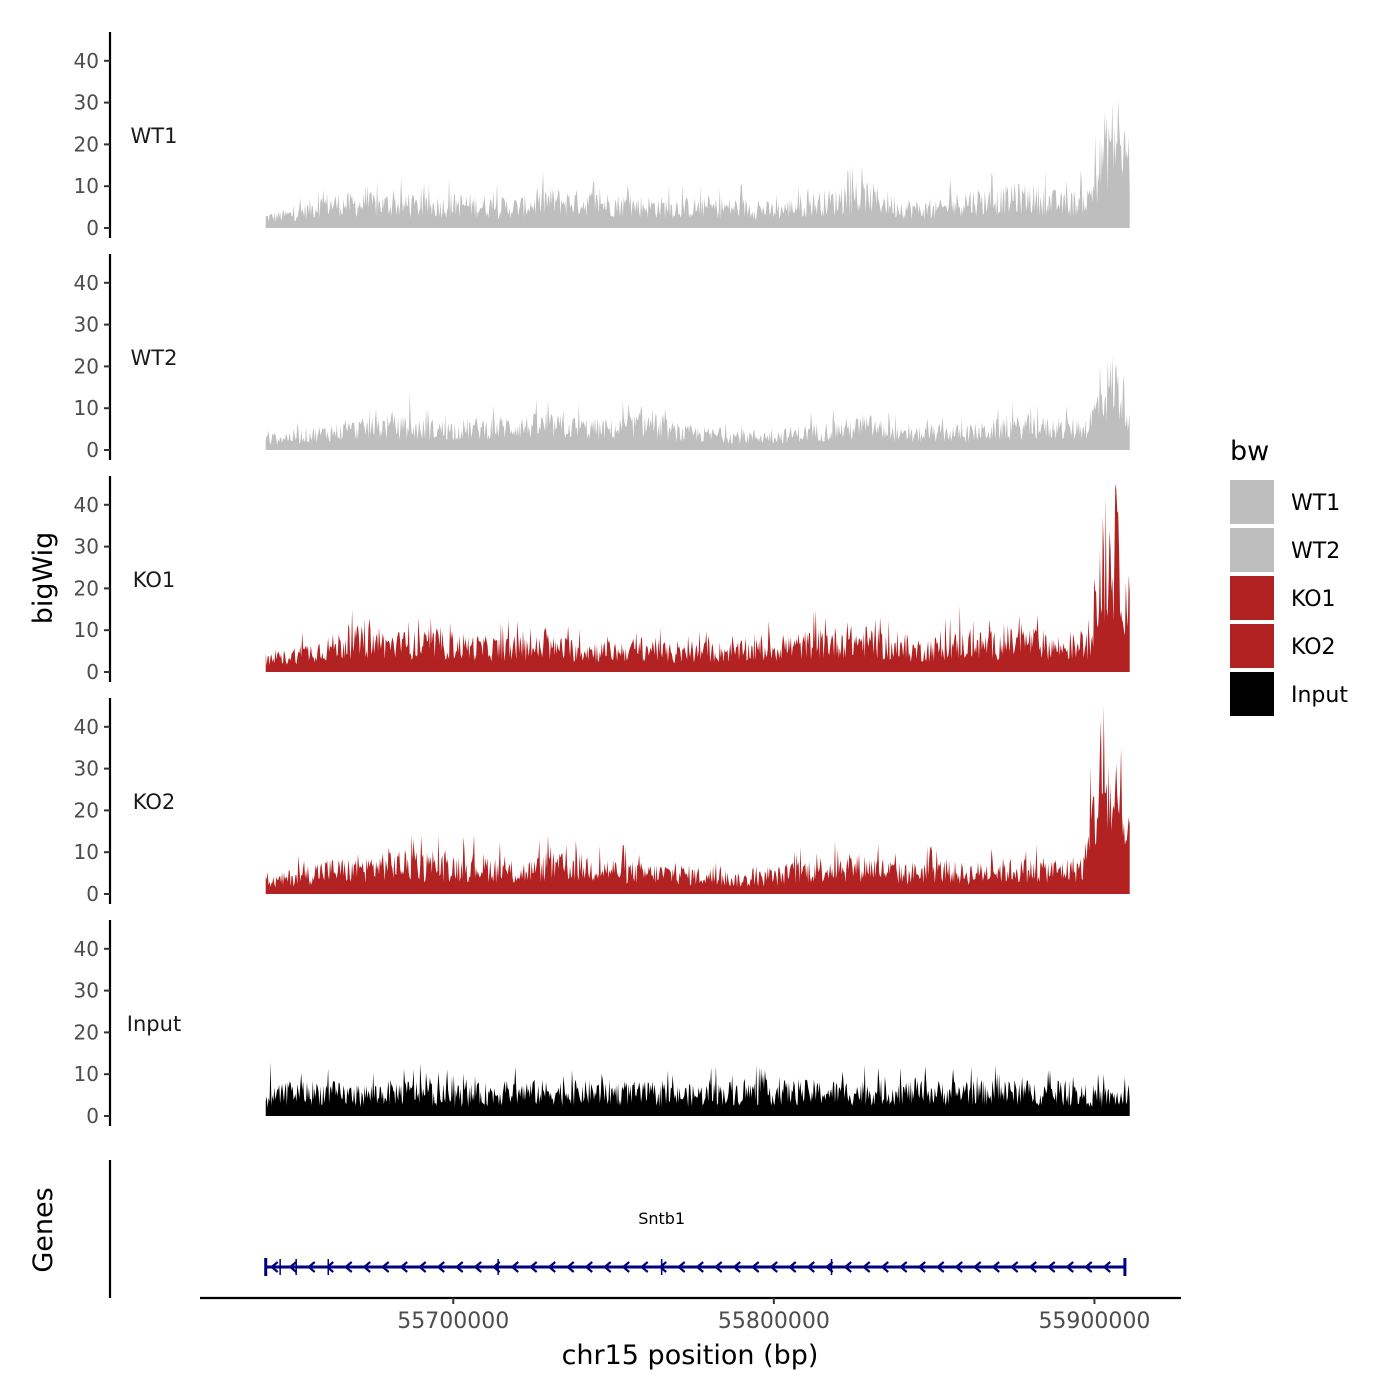 Image resolution: width=1400 pixels, height=1400 pixels. What do you see at coordinates (697, 1089) in the screenshot?
I see `coverage-area-input` at bounding box center [697, 1089].